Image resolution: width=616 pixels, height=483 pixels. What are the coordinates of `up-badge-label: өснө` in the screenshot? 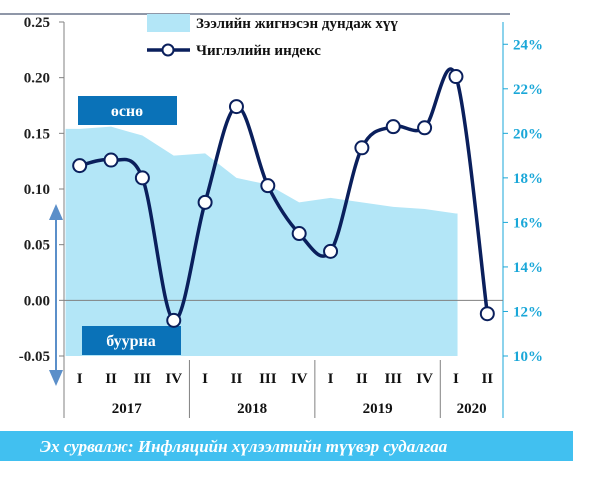 It's located at (127, 111).